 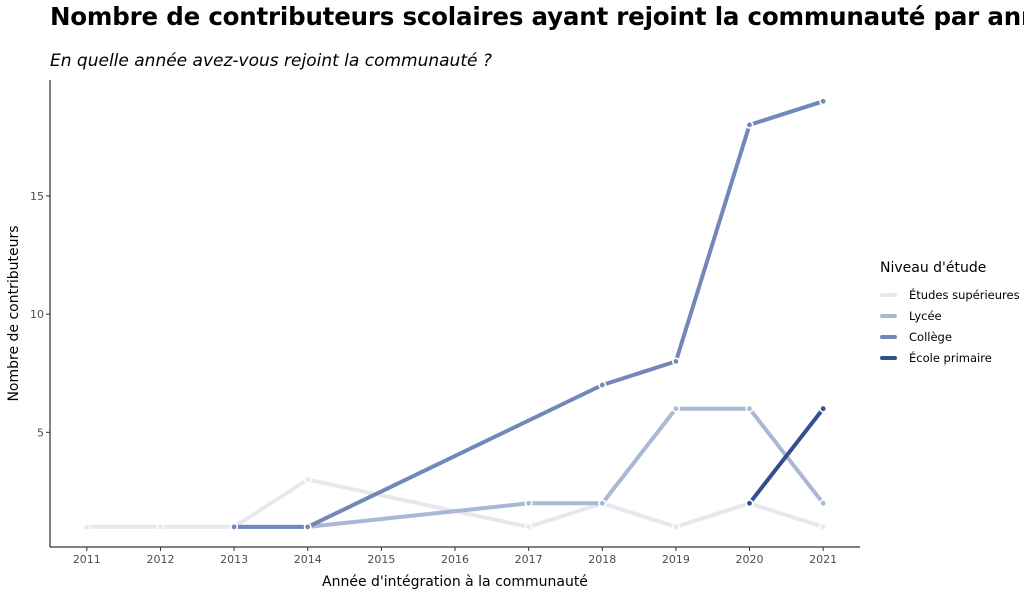 I want to click on x-tick-label: 2019, so click(x=676, y=559).